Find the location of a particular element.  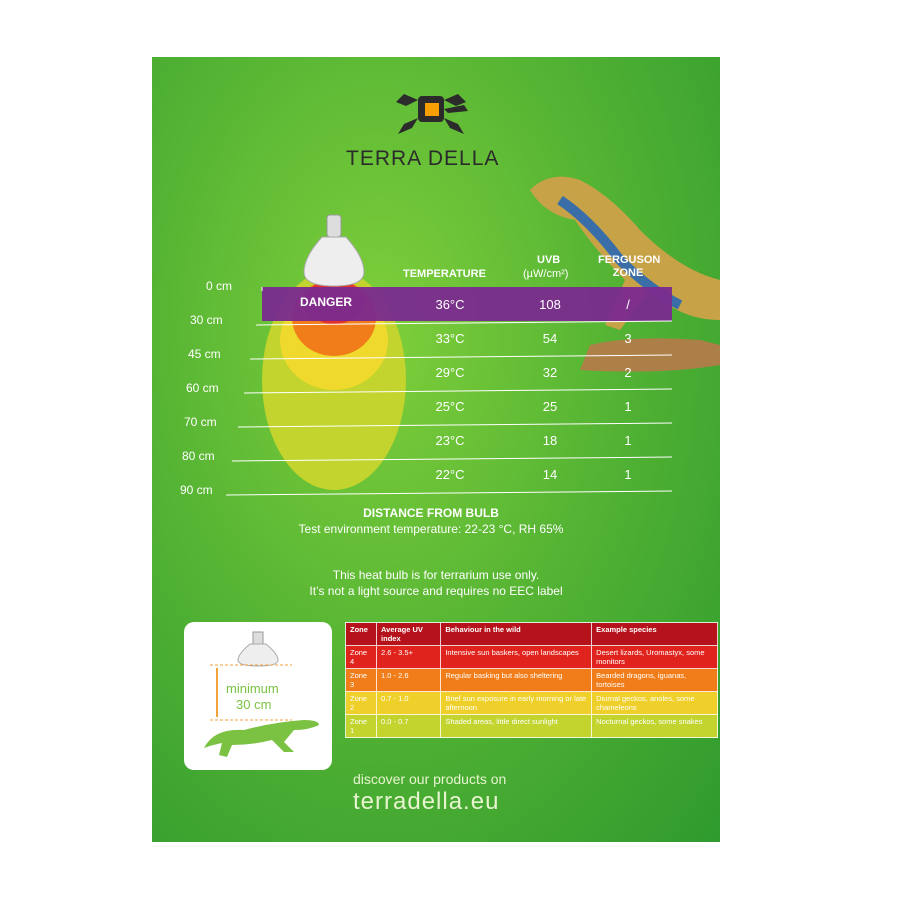

distance-label: 30 cm is located at coordinates (206, 320).